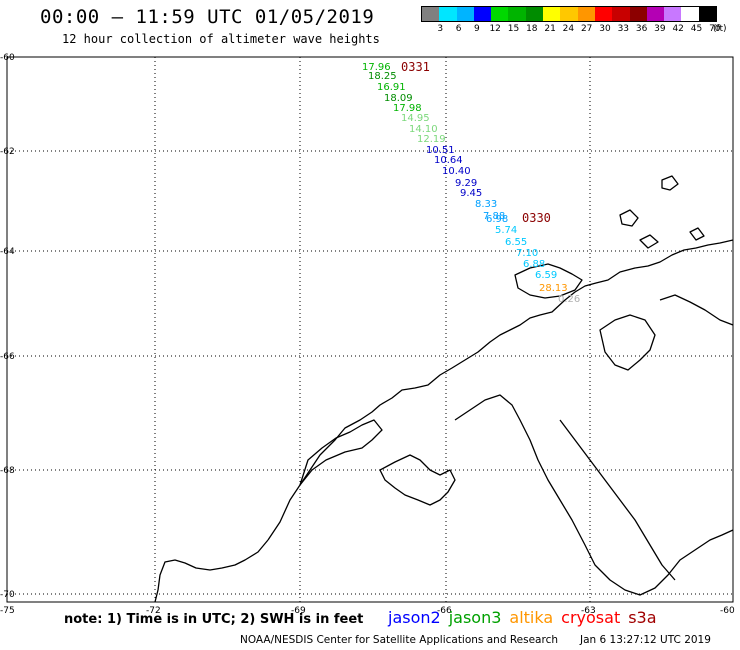 This screenshot has height=650, width=740. I want to click on map-title: 00:00 – 11:59 UTC 01/05/2019, so click(207, 17).